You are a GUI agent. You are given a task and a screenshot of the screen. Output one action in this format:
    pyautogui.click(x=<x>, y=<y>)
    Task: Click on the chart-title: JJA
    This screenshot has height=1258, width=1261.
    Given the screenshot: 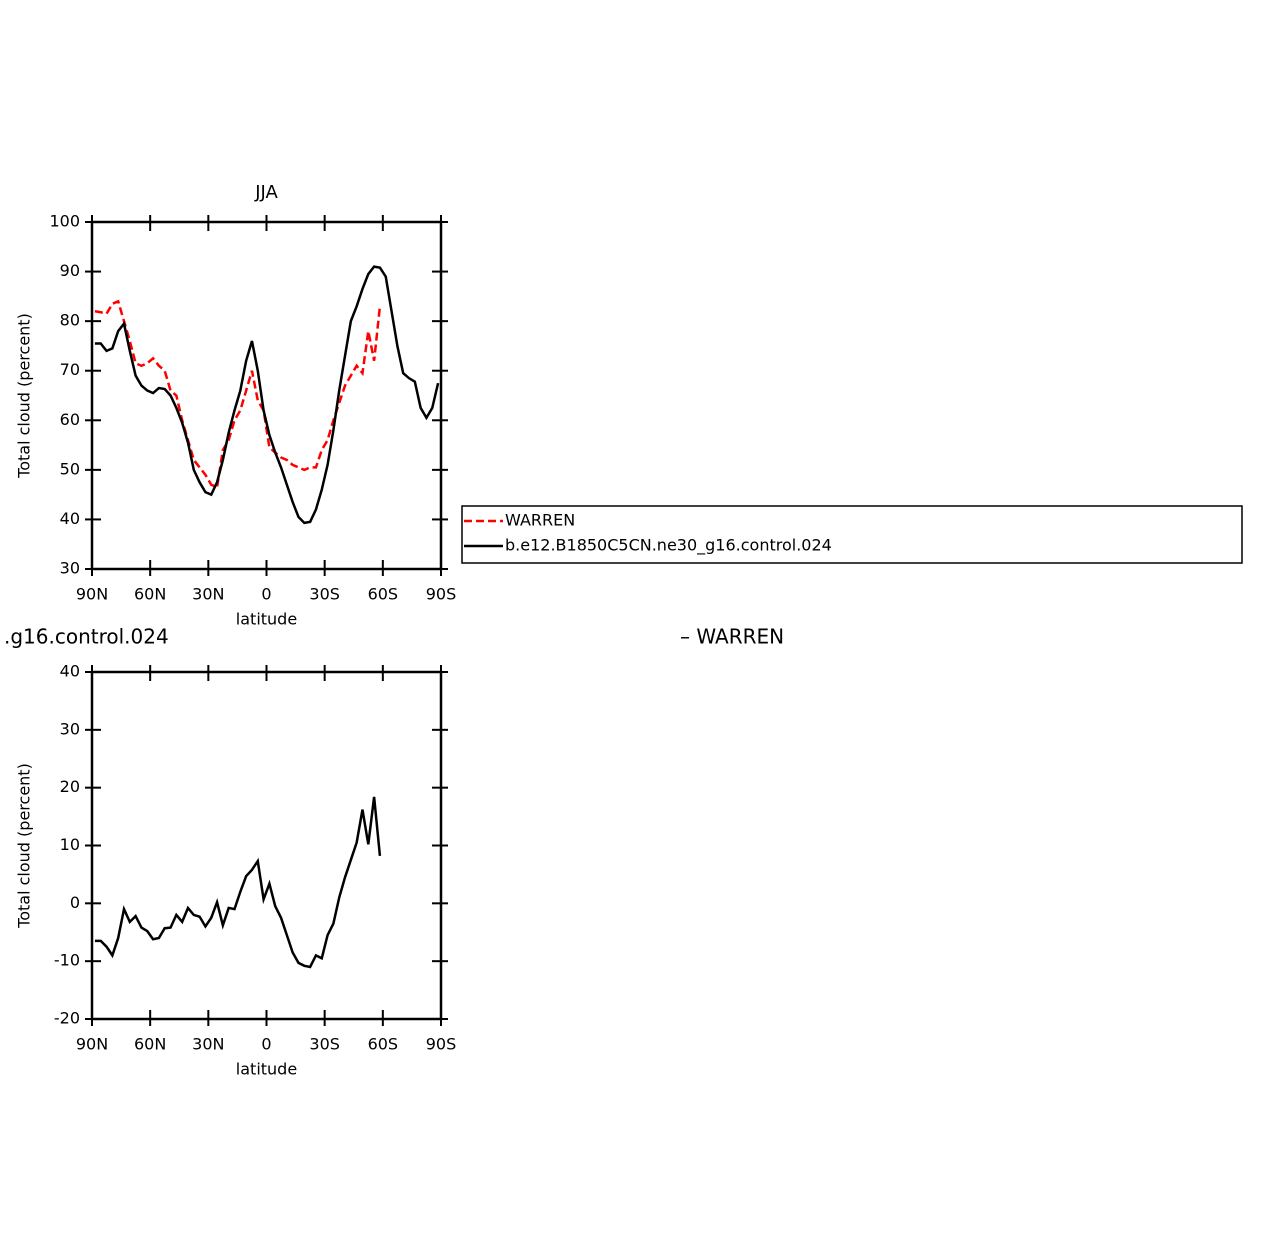 What is the action you would take?
    pyautogui.click(x=266, y=192)
    